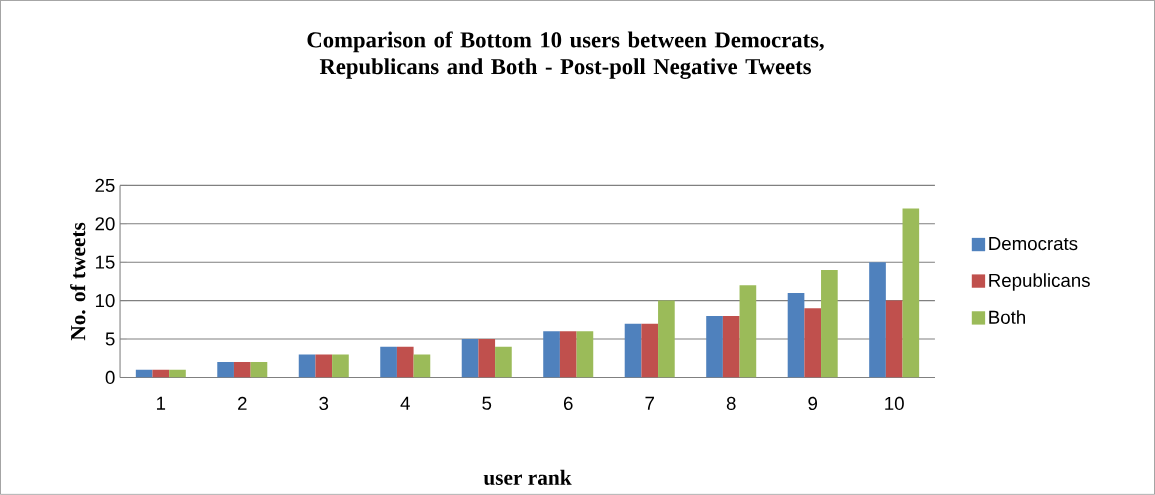  Describe the element at coordinates (1007, 317) in the screenshot. I see `legend-label: Both` at that location.